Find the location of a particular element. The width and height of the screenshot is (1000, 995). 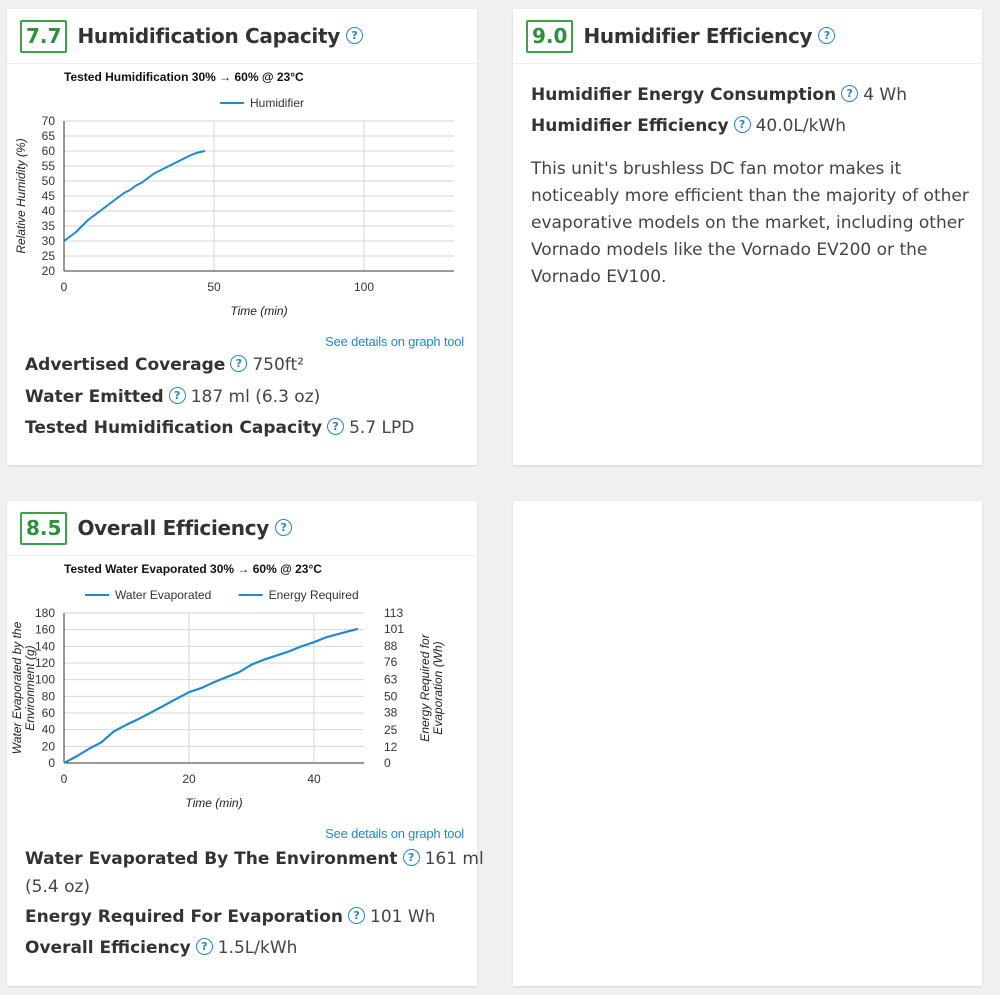

card-title-text: Humidification Capacity is located at coordinates (208, 36).